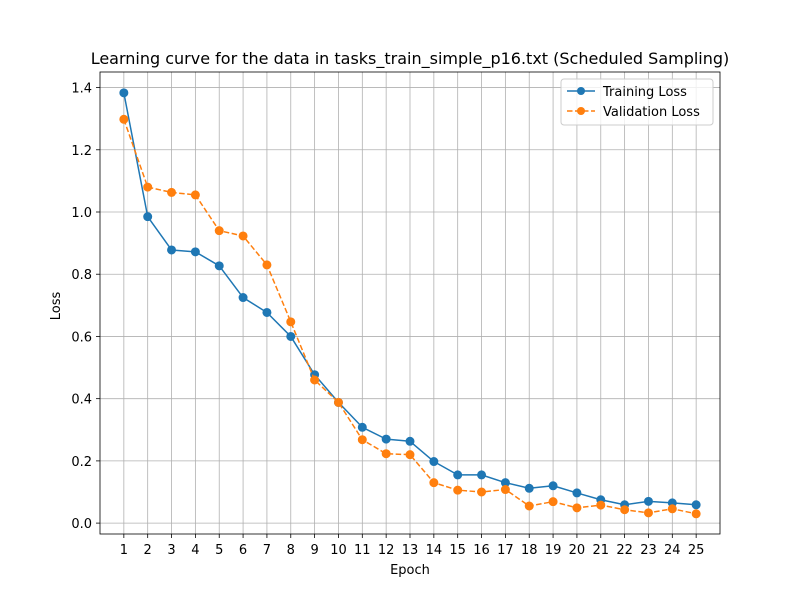 The image size is (800, 600). I want to click on x-tick-label: 21, so click(600, 550).